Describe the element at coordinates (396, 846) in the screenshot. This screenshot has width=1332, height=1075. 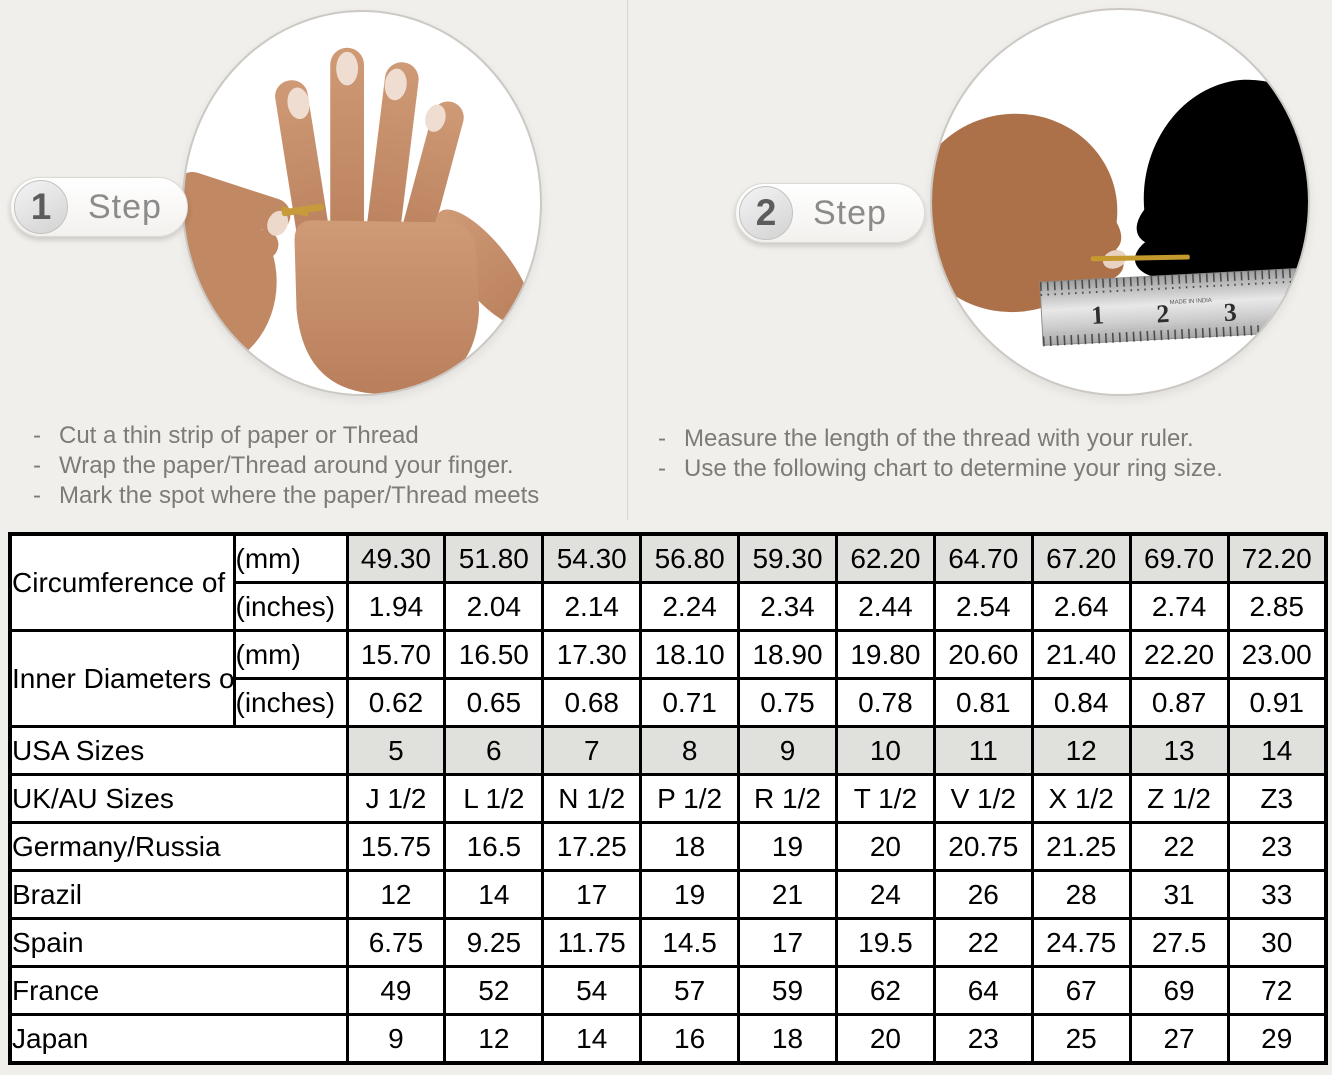
I see `value-cell: 15.75` at that location.